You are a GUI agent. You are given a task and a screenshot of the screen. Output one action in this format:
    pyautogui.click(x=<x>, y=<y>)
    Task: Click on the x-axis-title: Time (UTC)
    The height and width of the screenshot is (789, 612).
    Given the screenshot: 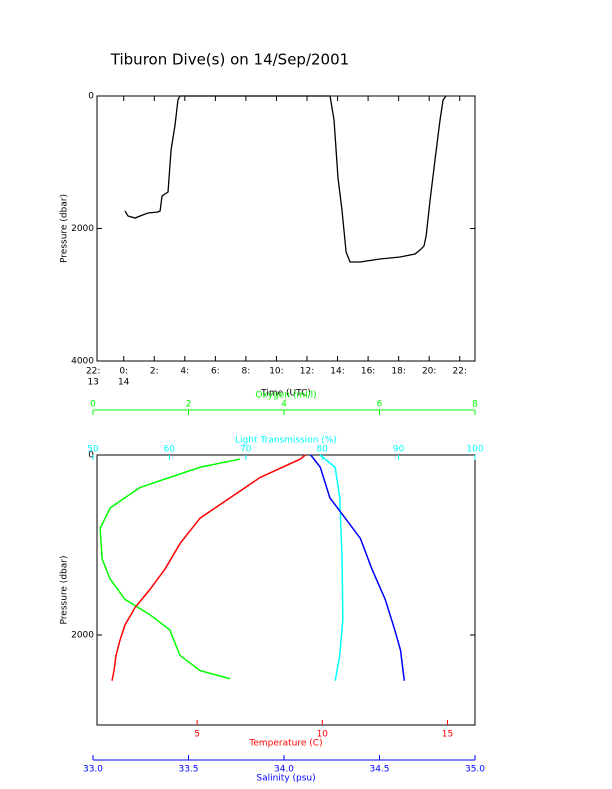 What is the action you would take?
    pyautogui.click(x=285, y=394)
    